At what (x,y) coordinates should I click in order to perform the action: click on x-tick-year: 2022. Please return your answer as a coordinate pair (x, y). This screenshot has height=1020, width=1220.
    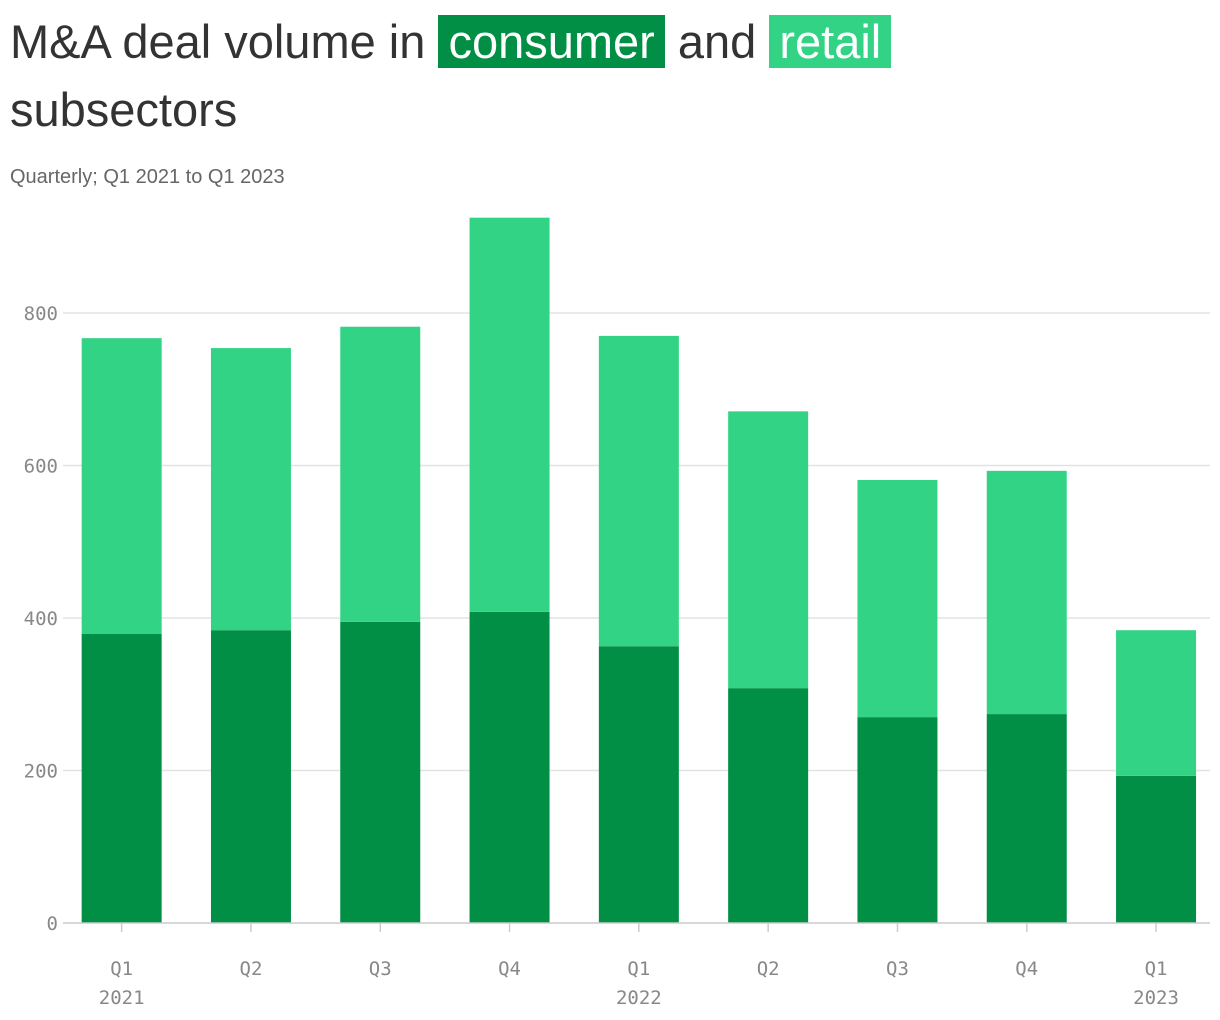
    Looking at the image, I should click on (639, 998).